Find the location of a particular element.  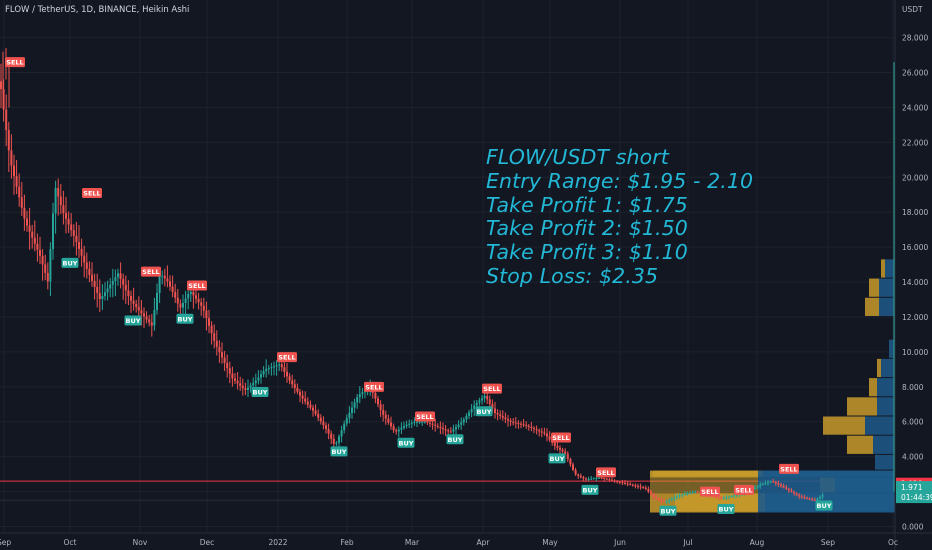

time-tick-label: Feb is located at coordinates (347, 542).